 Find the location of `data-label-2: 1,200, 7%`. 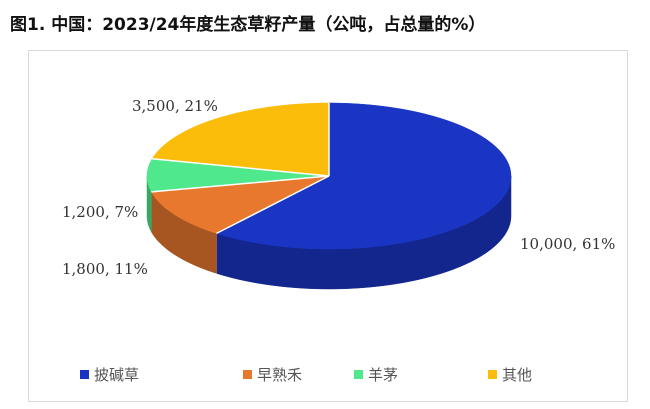

data-label-2: 1,200, 7% is located at coordinates (100, 212).